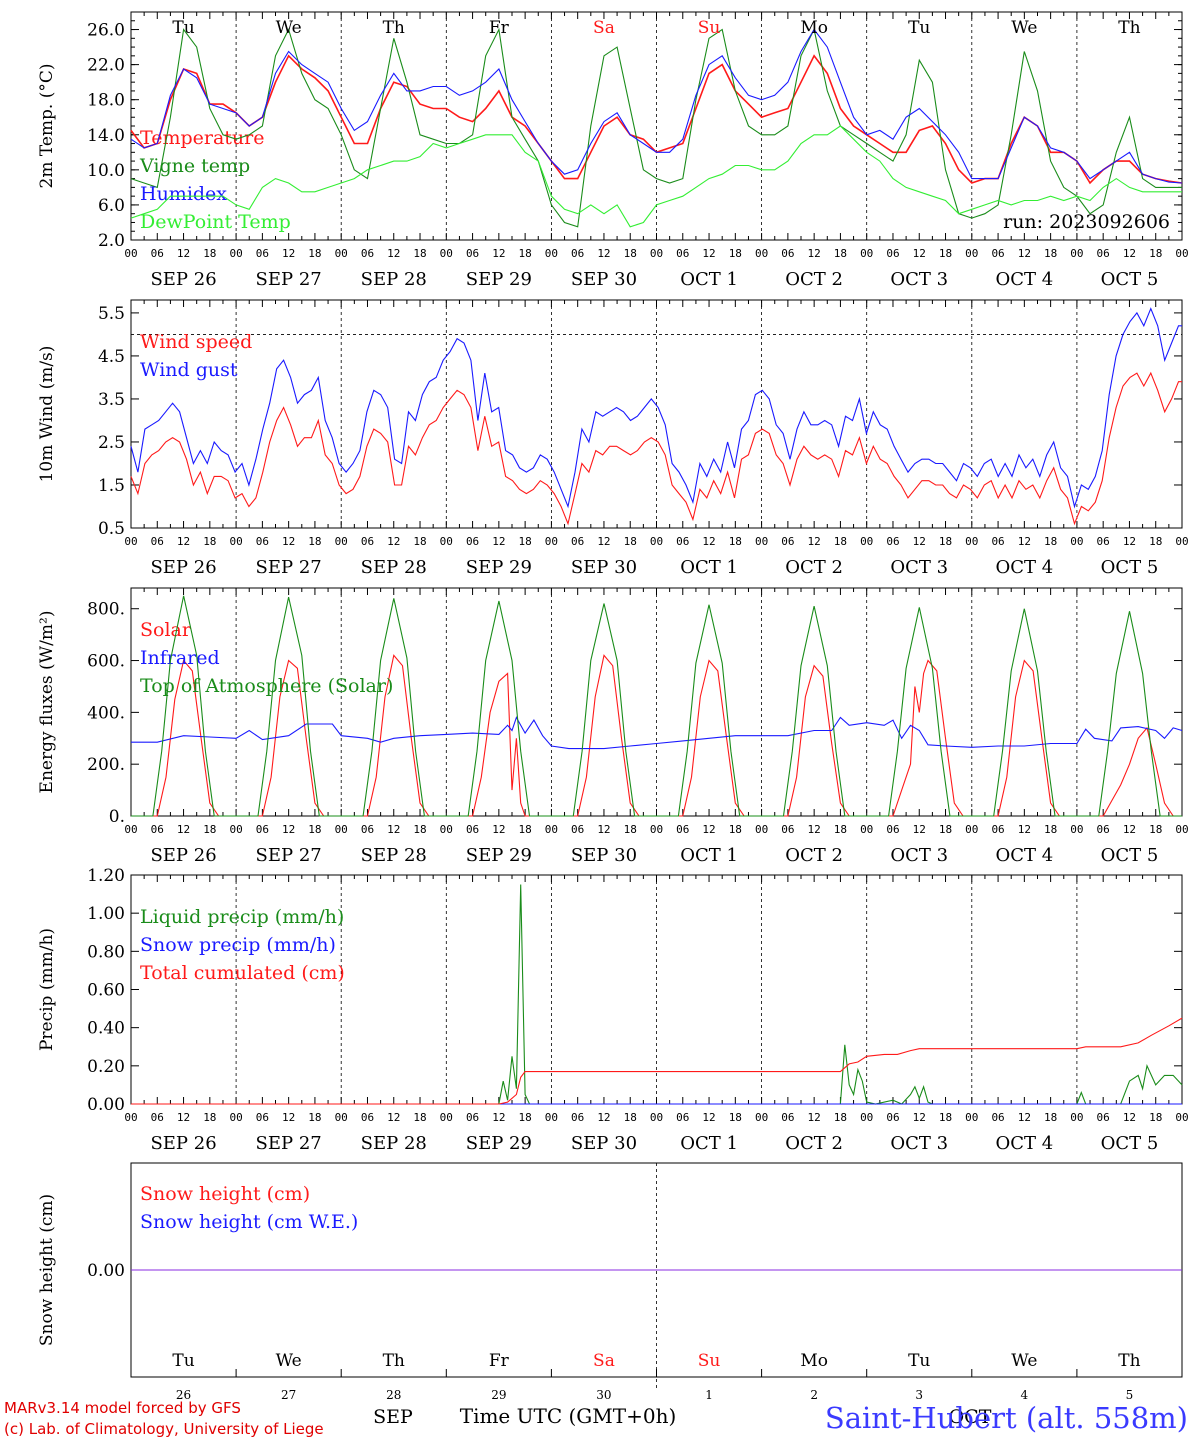 The image size is (1194, 1440). I want to click on day-number: 29, so click(498, 1395).